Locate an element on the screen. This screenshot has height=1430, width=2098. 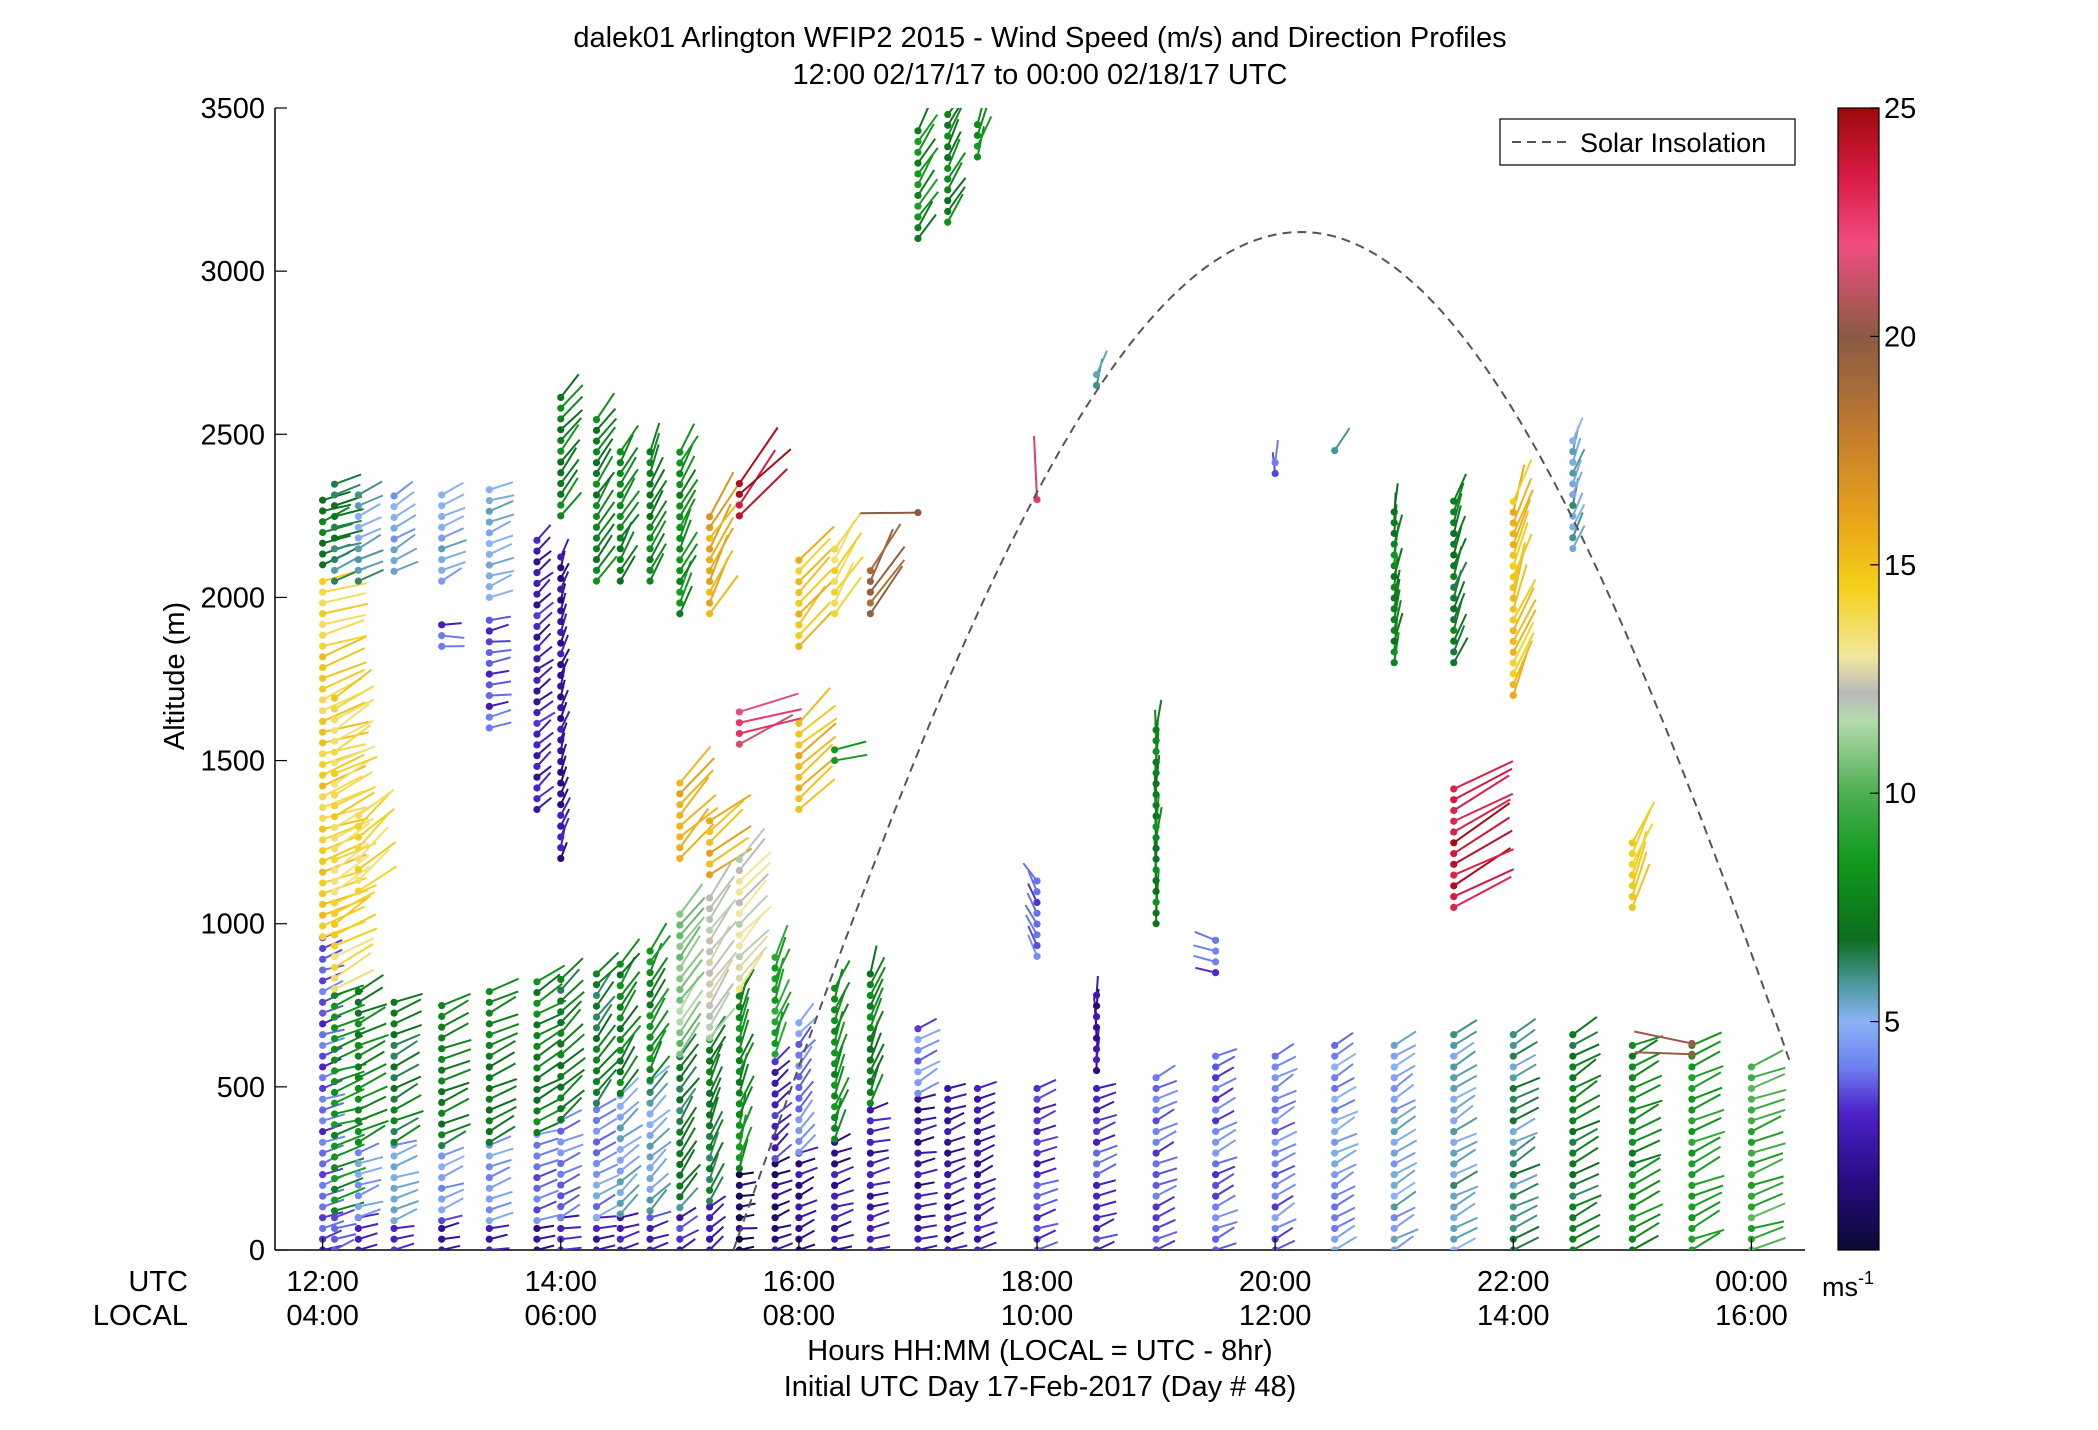
y-tick-label: 1000 is located at coordinates (232, 925).